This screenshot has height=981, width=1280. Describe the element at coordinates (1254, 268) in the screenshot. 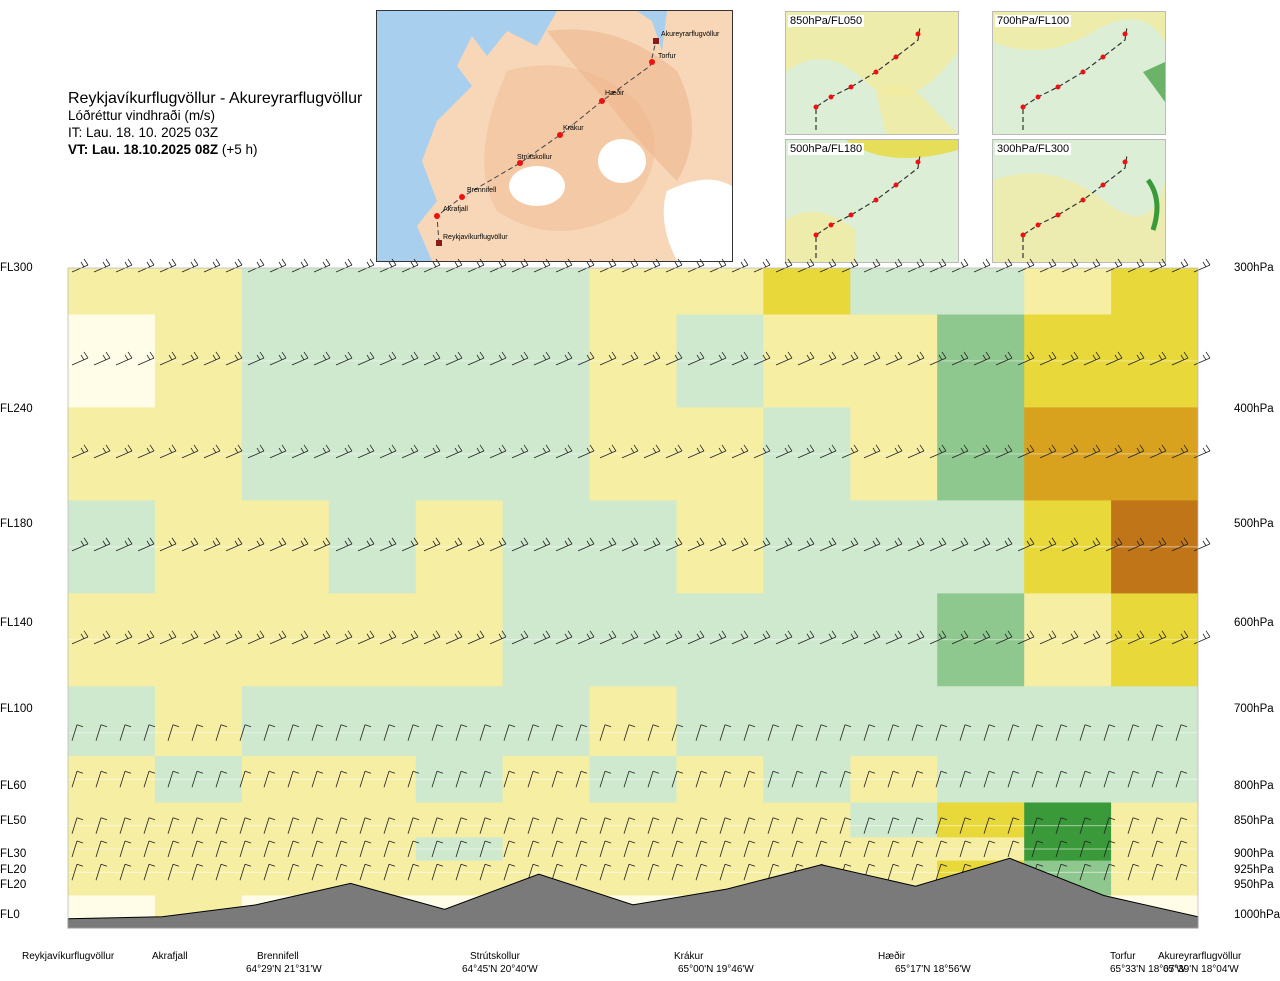

I see `pressure-level-label: 300hPa` at that location.